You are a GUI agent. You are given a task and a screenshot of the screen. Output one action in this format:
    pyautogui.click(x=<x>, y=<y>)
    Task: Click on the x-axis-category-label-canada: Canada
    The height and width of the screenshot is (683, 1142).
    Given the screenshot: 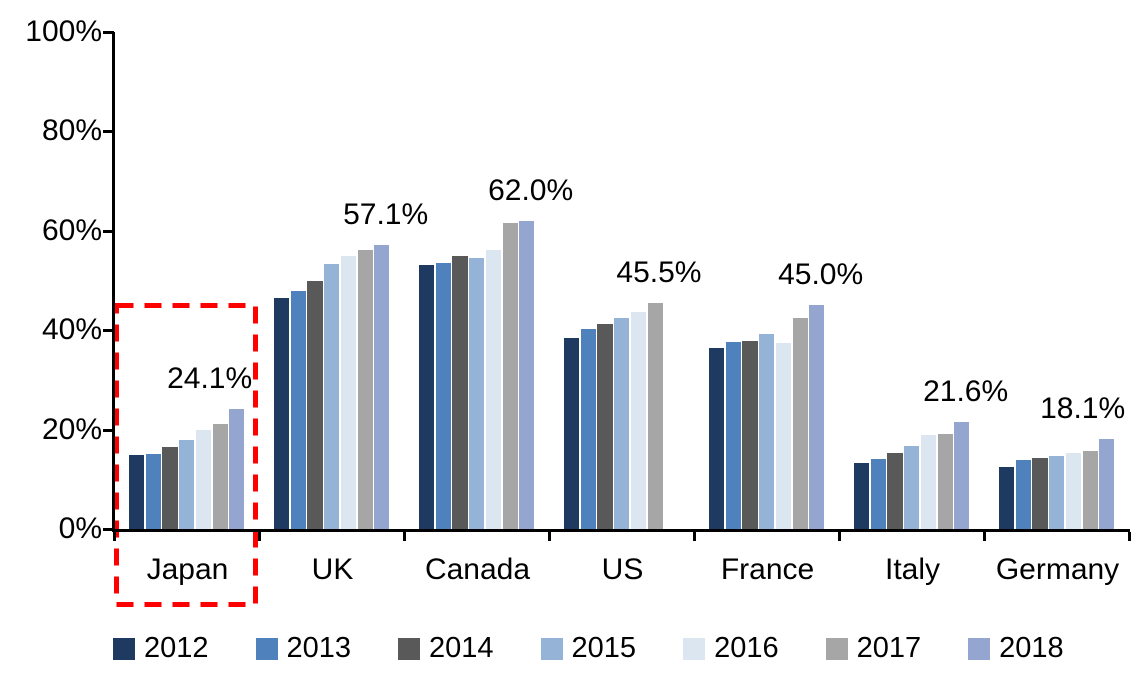 What is the action you would take?
    pyautogui.click(x=477, y=569)
    